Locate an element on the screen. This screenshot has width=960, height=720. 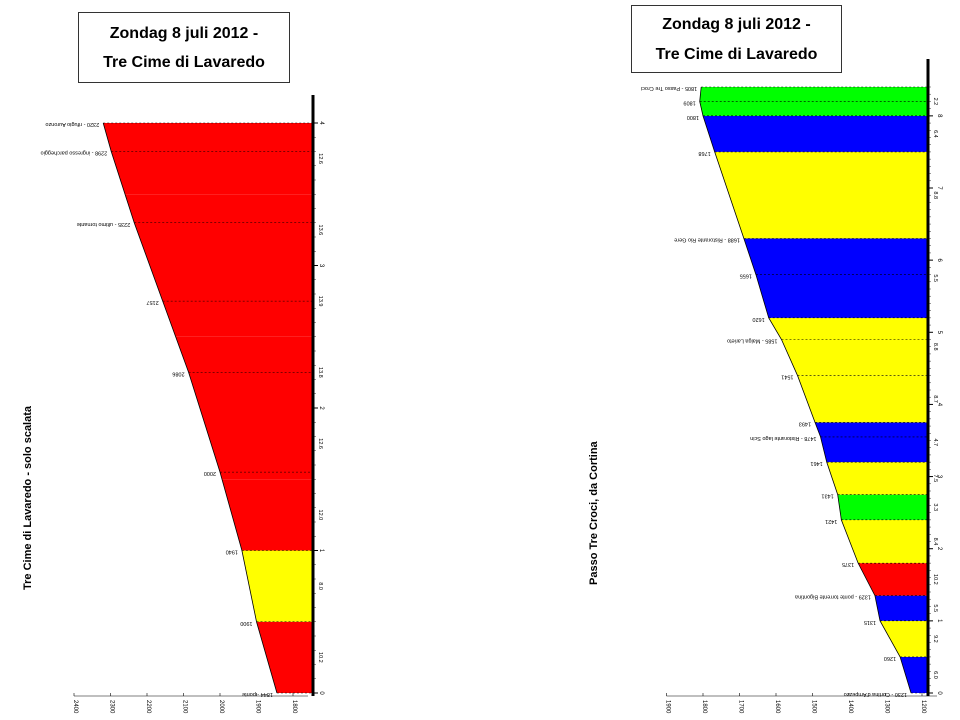
gradient-label-7: 13.6 is located at coordinates (320, 230).